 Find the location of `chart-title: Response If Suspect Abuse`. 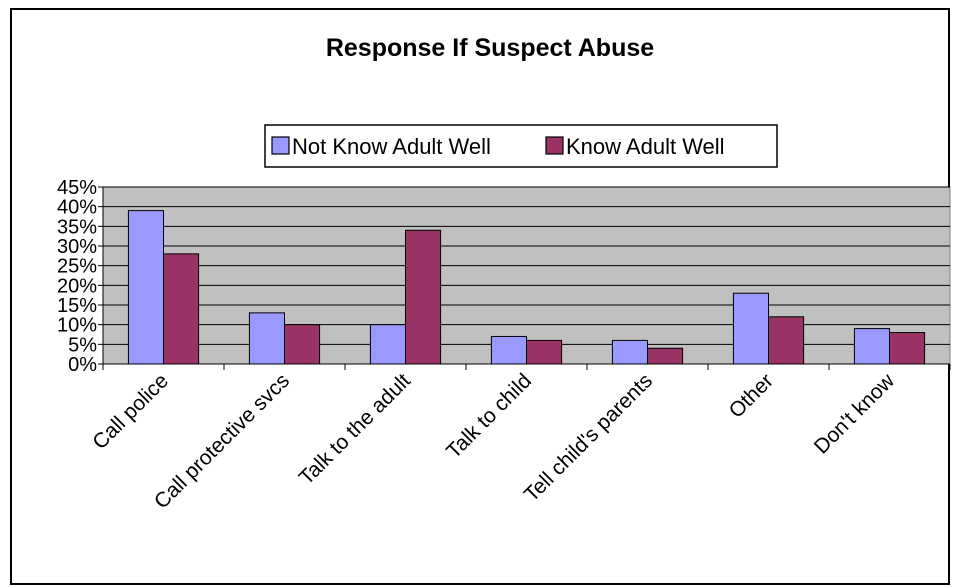

chart-title: Response If Suspect Abuse is located at coordinates (490, 48).